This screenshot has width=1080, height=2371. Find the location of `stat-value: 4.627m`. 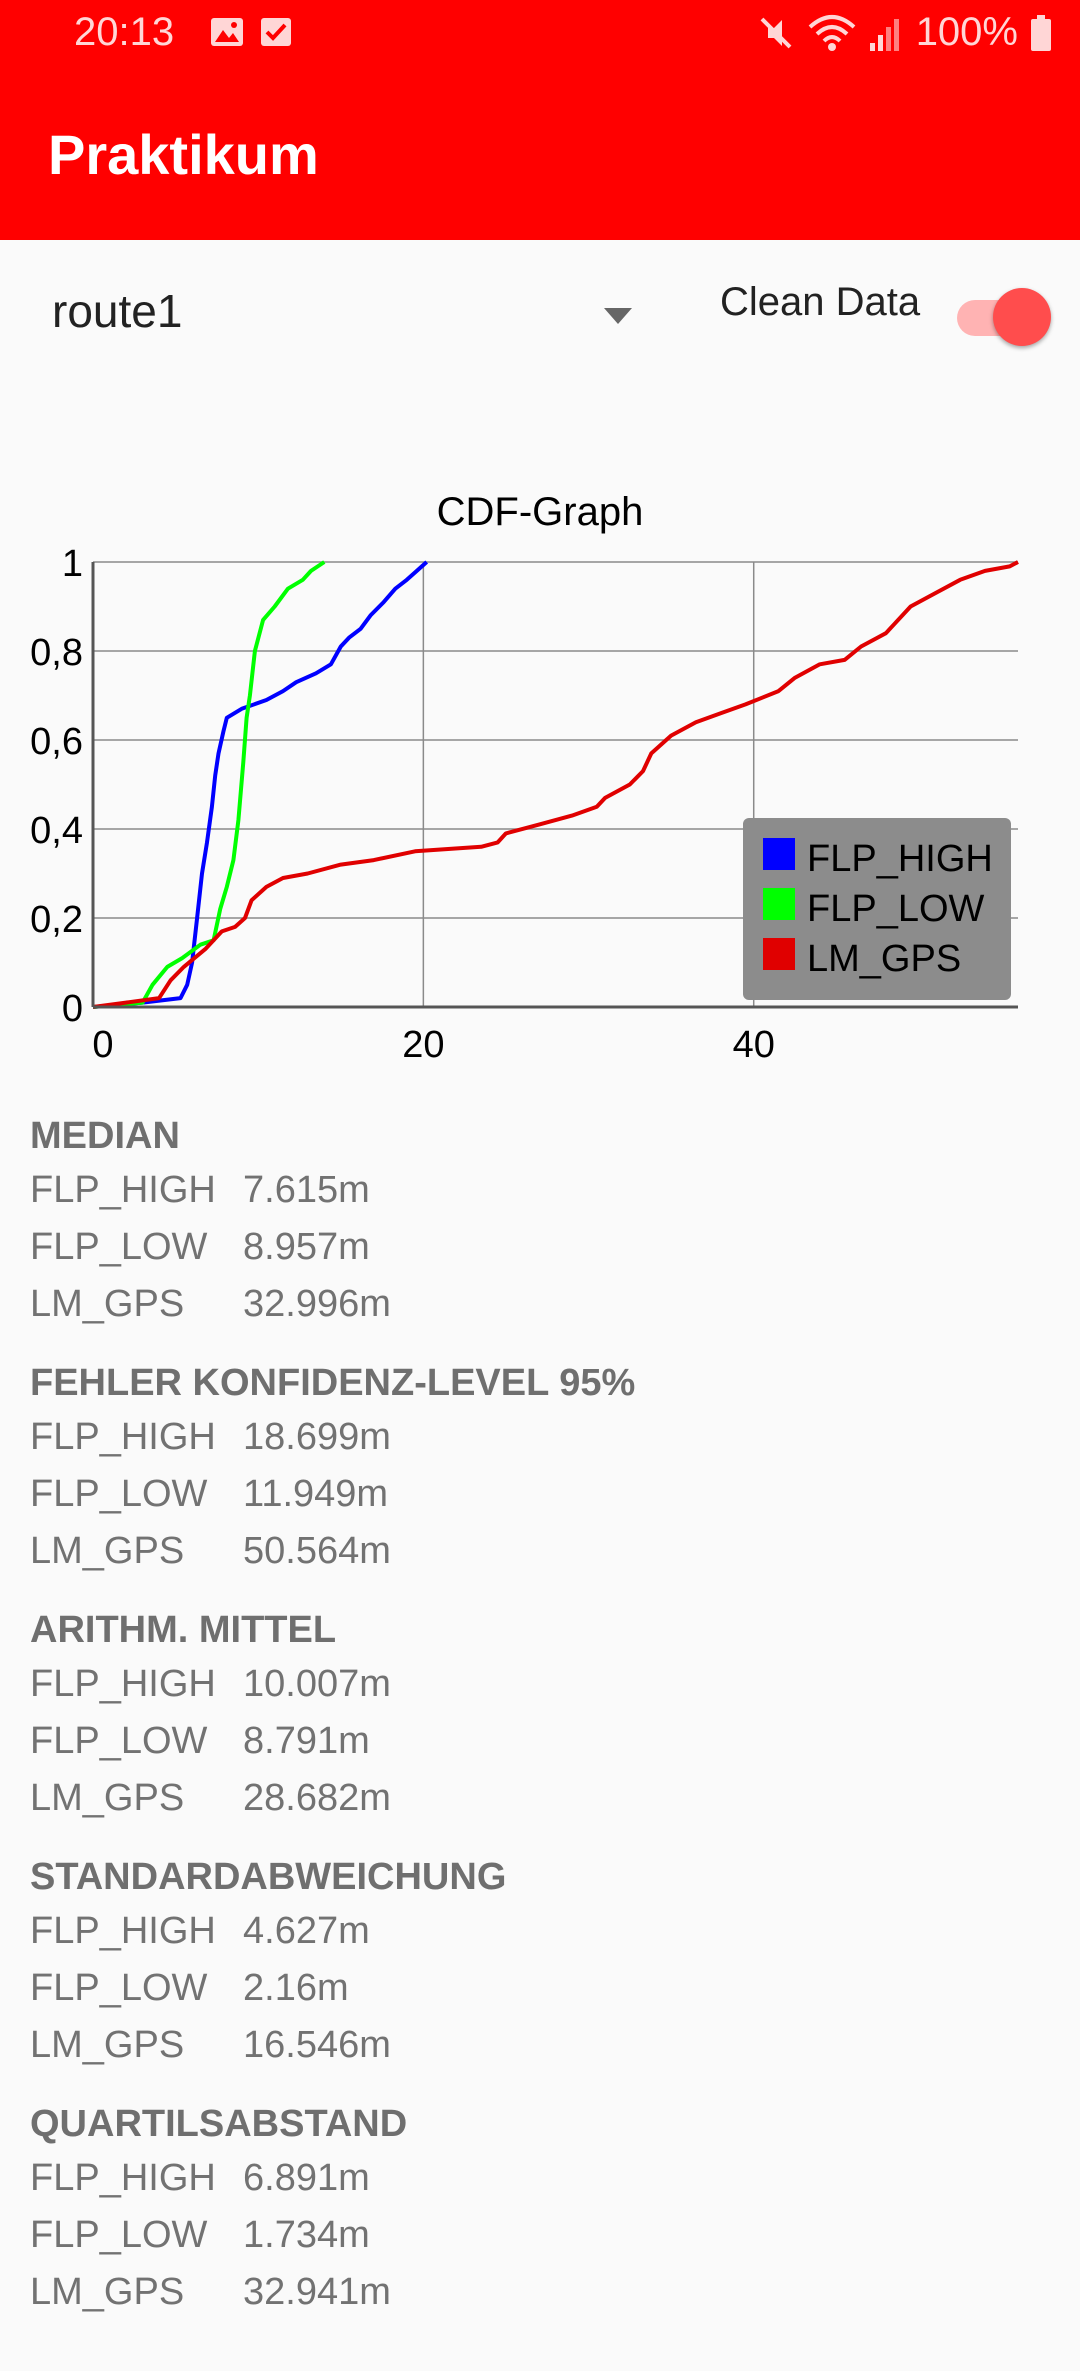

stat-value: 4.627m is located at coordinates (306, 1931).